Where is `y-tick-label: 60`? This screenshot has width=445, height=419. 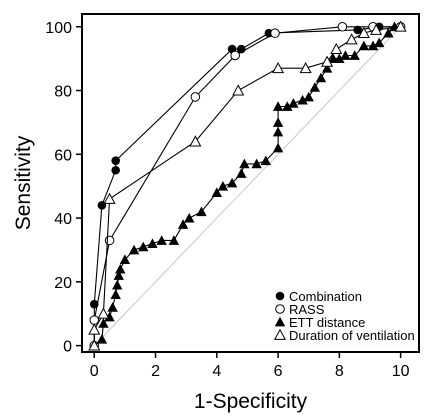 y-tick-label: 60 is located at coordinates (63, 155).